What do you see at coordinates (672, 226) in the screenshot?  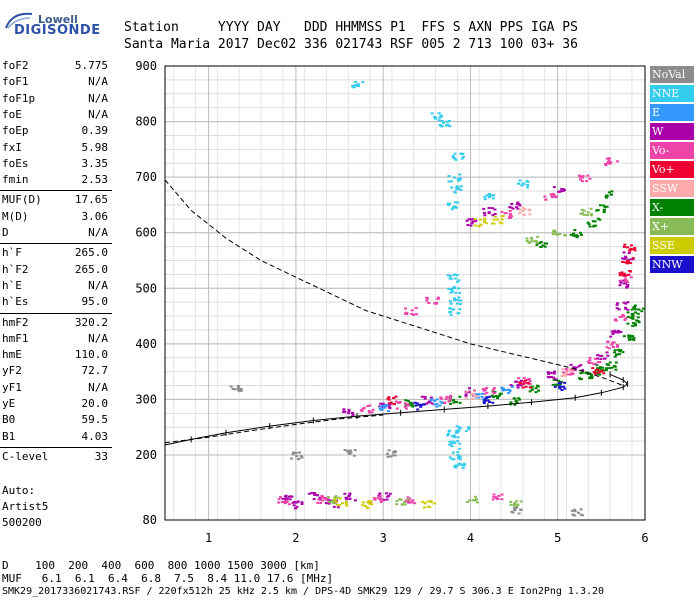 I see `legend-item: X+` at bounding box center [672, 226].